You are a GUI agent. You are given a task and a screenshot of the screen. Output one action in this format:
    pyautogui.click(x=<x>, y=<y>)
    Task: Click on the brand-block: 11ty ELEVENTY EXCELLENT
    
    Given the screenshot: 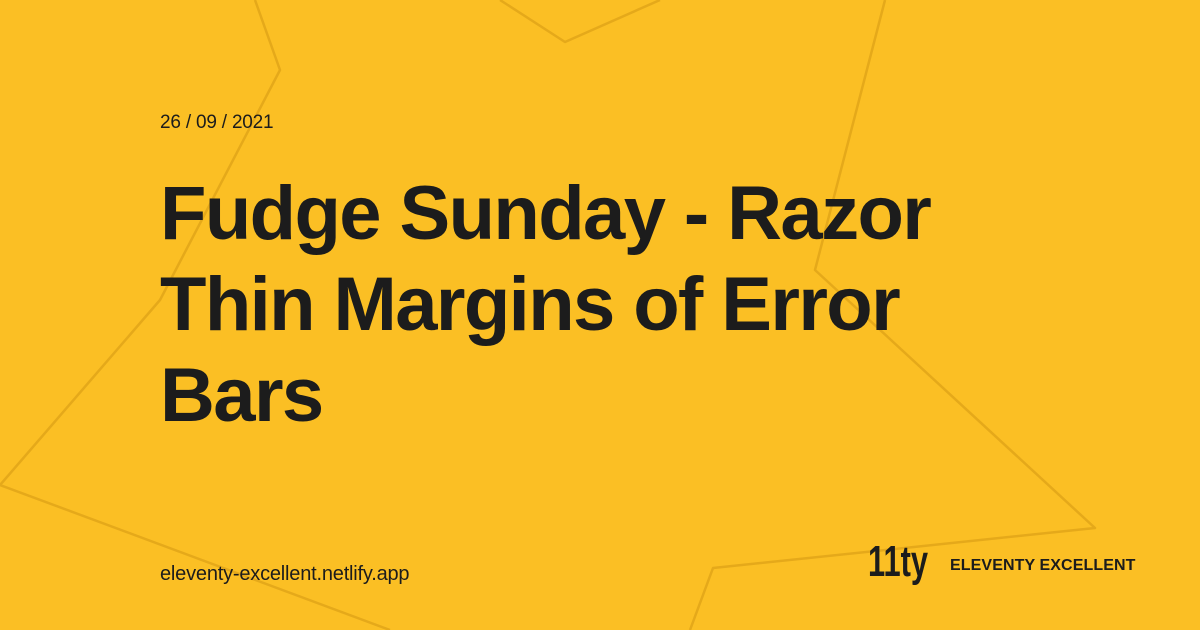 What is the action you would take?
    pyautogui.click(x=1002, y=560)
    